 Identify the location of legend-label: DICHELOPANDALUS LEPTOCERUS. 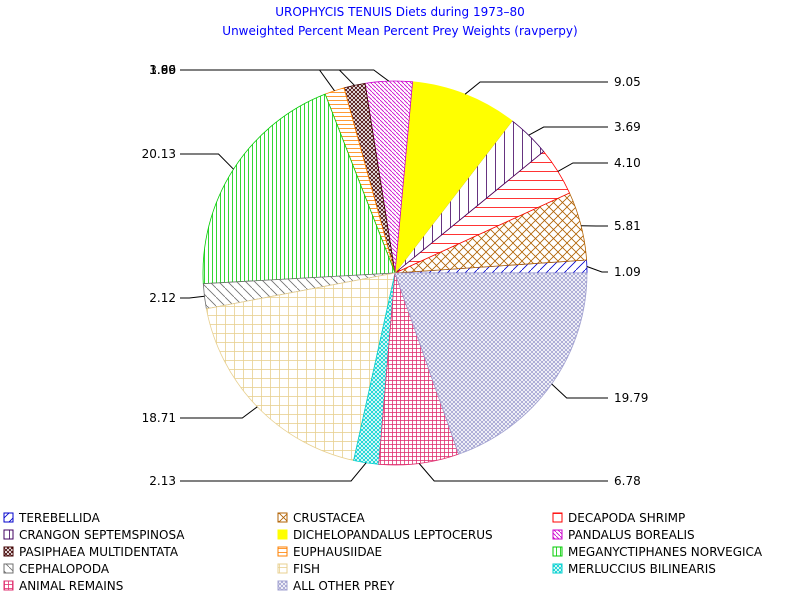
(393, 535).